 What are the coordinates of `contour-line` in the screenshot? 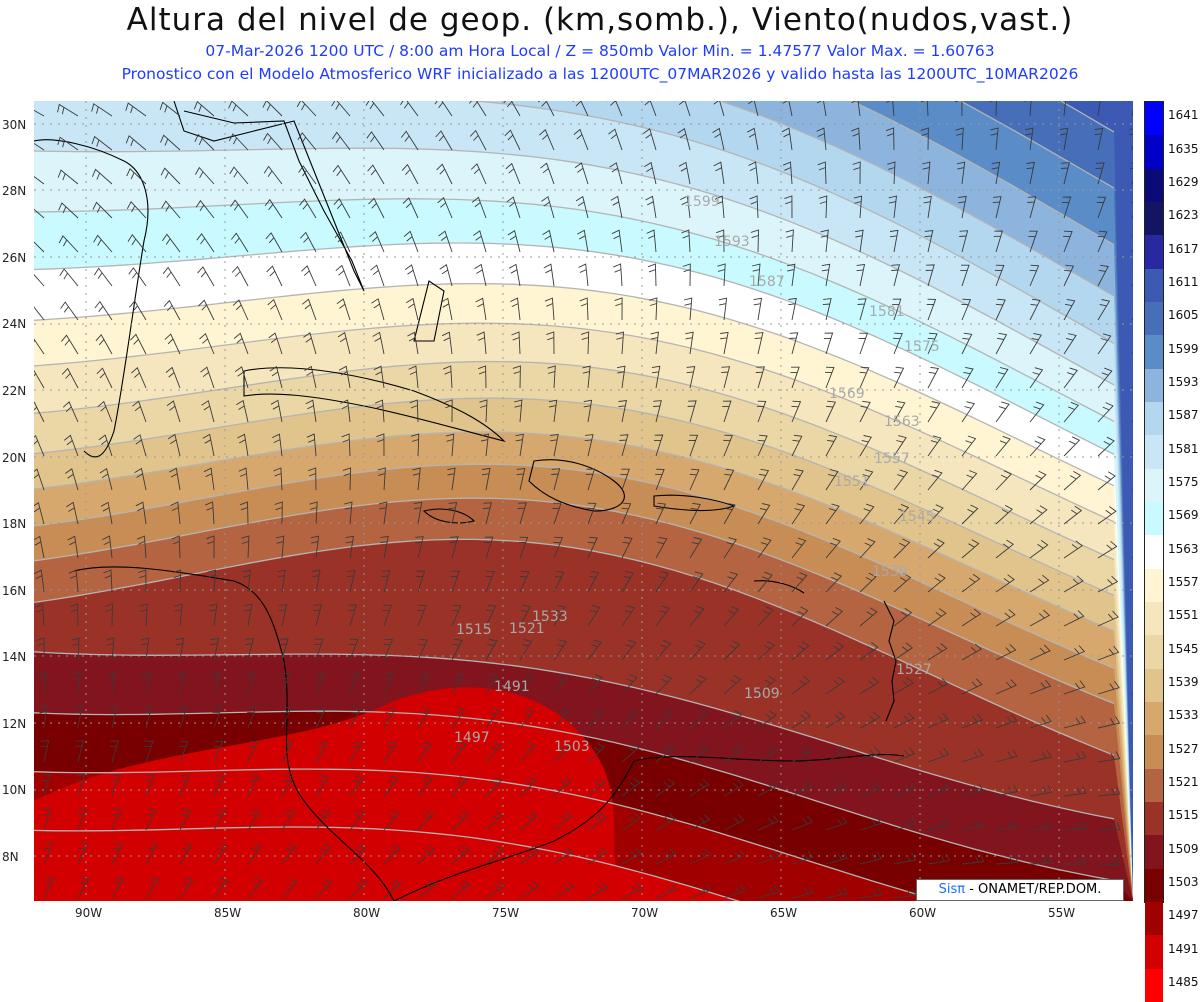 It's located at (790, 222).